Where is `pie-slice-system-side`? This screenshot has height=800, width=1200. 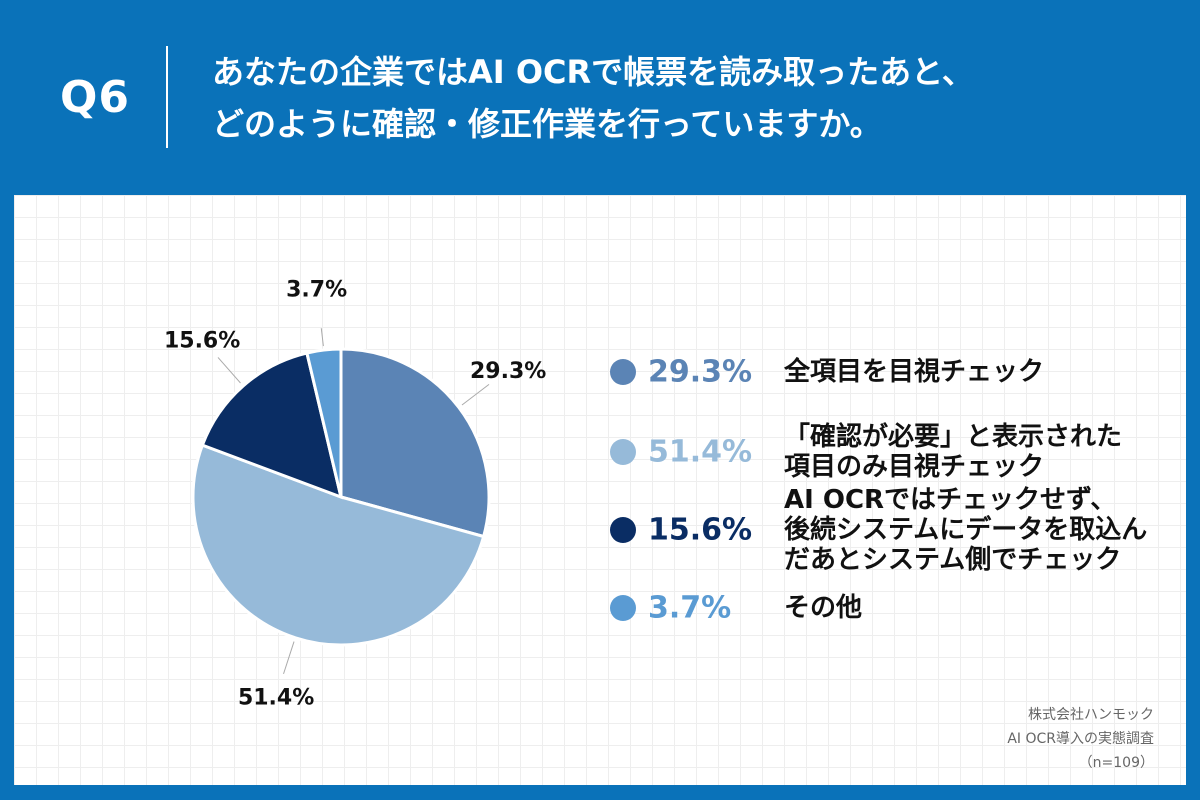
pie-slice-system-side is located at coordinates (272, 425).